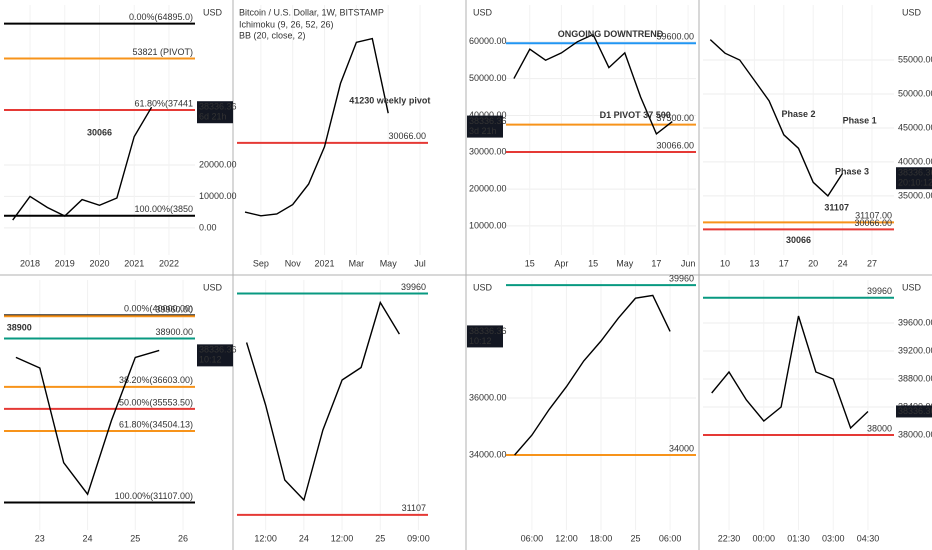 This screenshot has height=550, width=932. Describe the element at coordinates (163, 103) in the screenshot. I see `level-label: 61.80%(37441` at that location.